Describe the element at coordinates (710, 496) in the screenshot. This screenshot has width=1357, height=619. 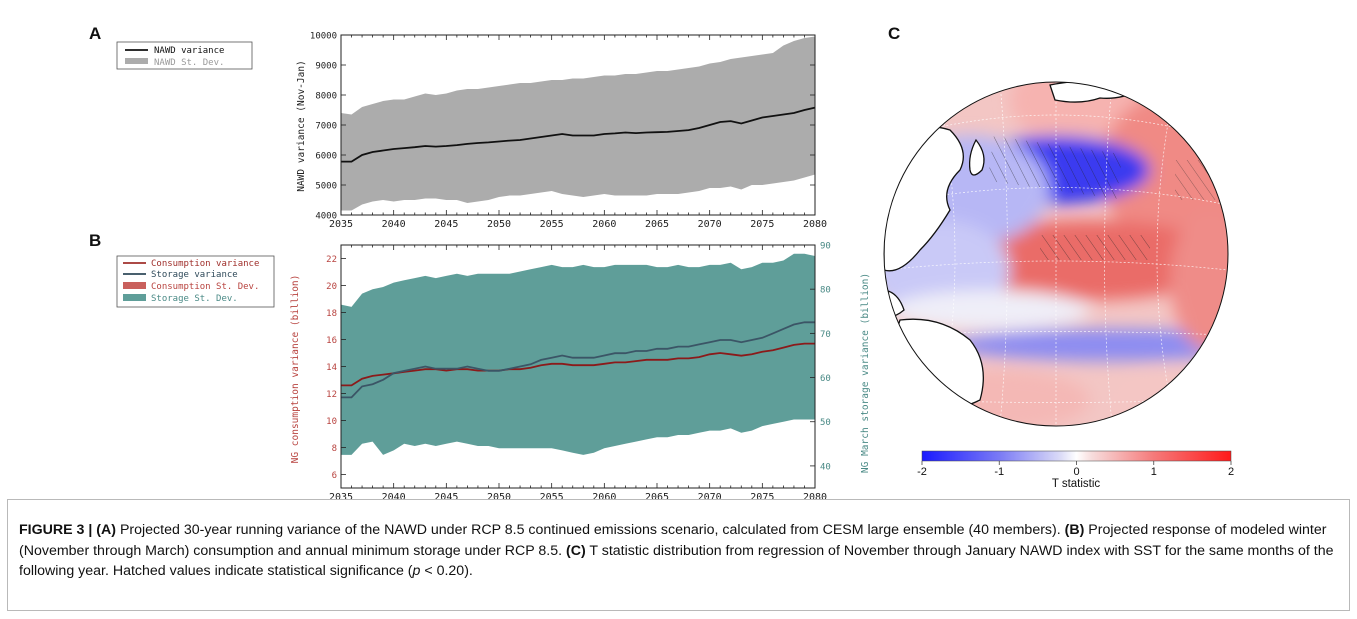
I see `panel-b-xtick-label: 2070` at that location.